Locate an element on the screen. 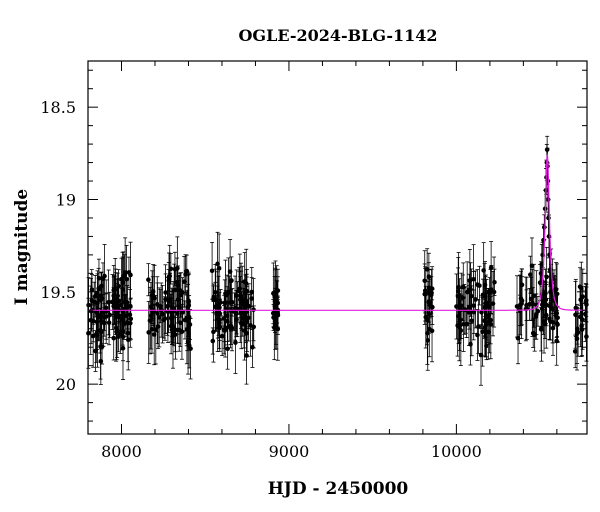 This screenshot has height=512, width=600. x-tick-label: 8000 is located at coordinates (121, 451).